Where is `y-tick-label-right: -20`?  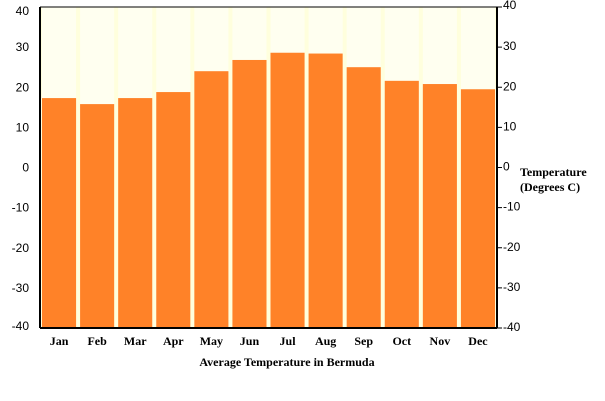 y-tick-label-right: -20 is located at coordinates (512, 247).